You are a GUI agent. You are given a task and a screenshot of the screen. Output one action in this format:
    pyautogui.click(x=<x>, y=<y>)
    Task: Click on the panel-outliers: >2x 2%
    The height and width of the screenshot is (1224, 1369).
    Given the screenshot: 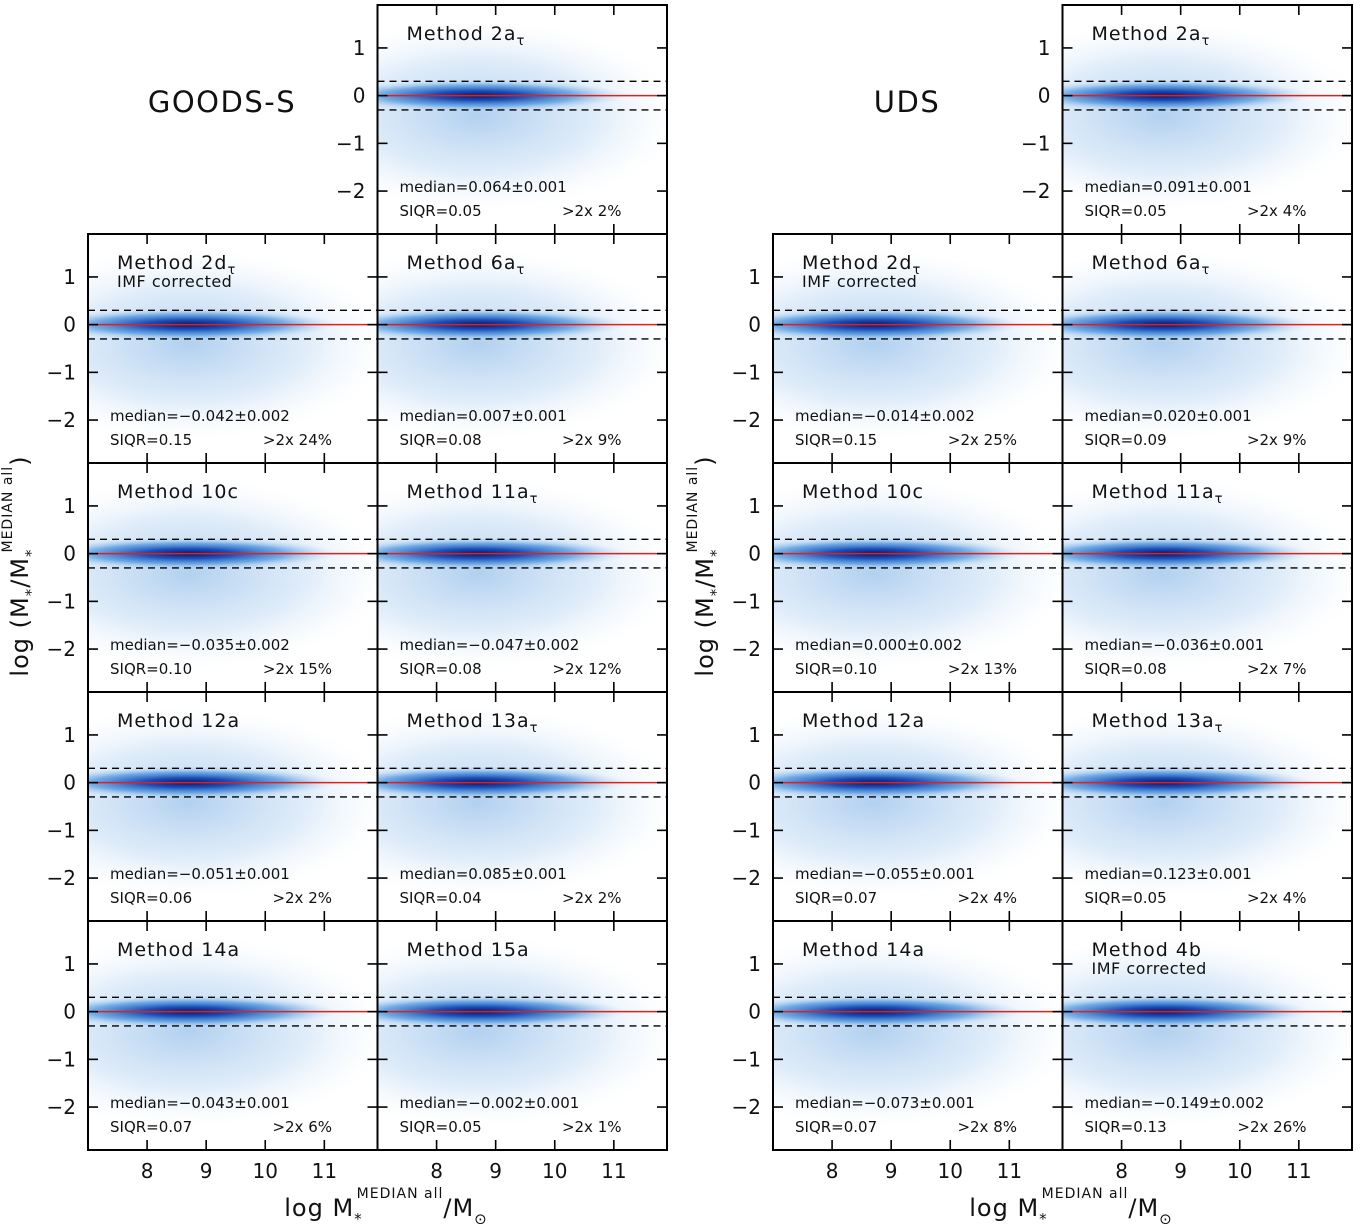 What is the action you would take?
    pyautogui.click(x=592, y=211)
    